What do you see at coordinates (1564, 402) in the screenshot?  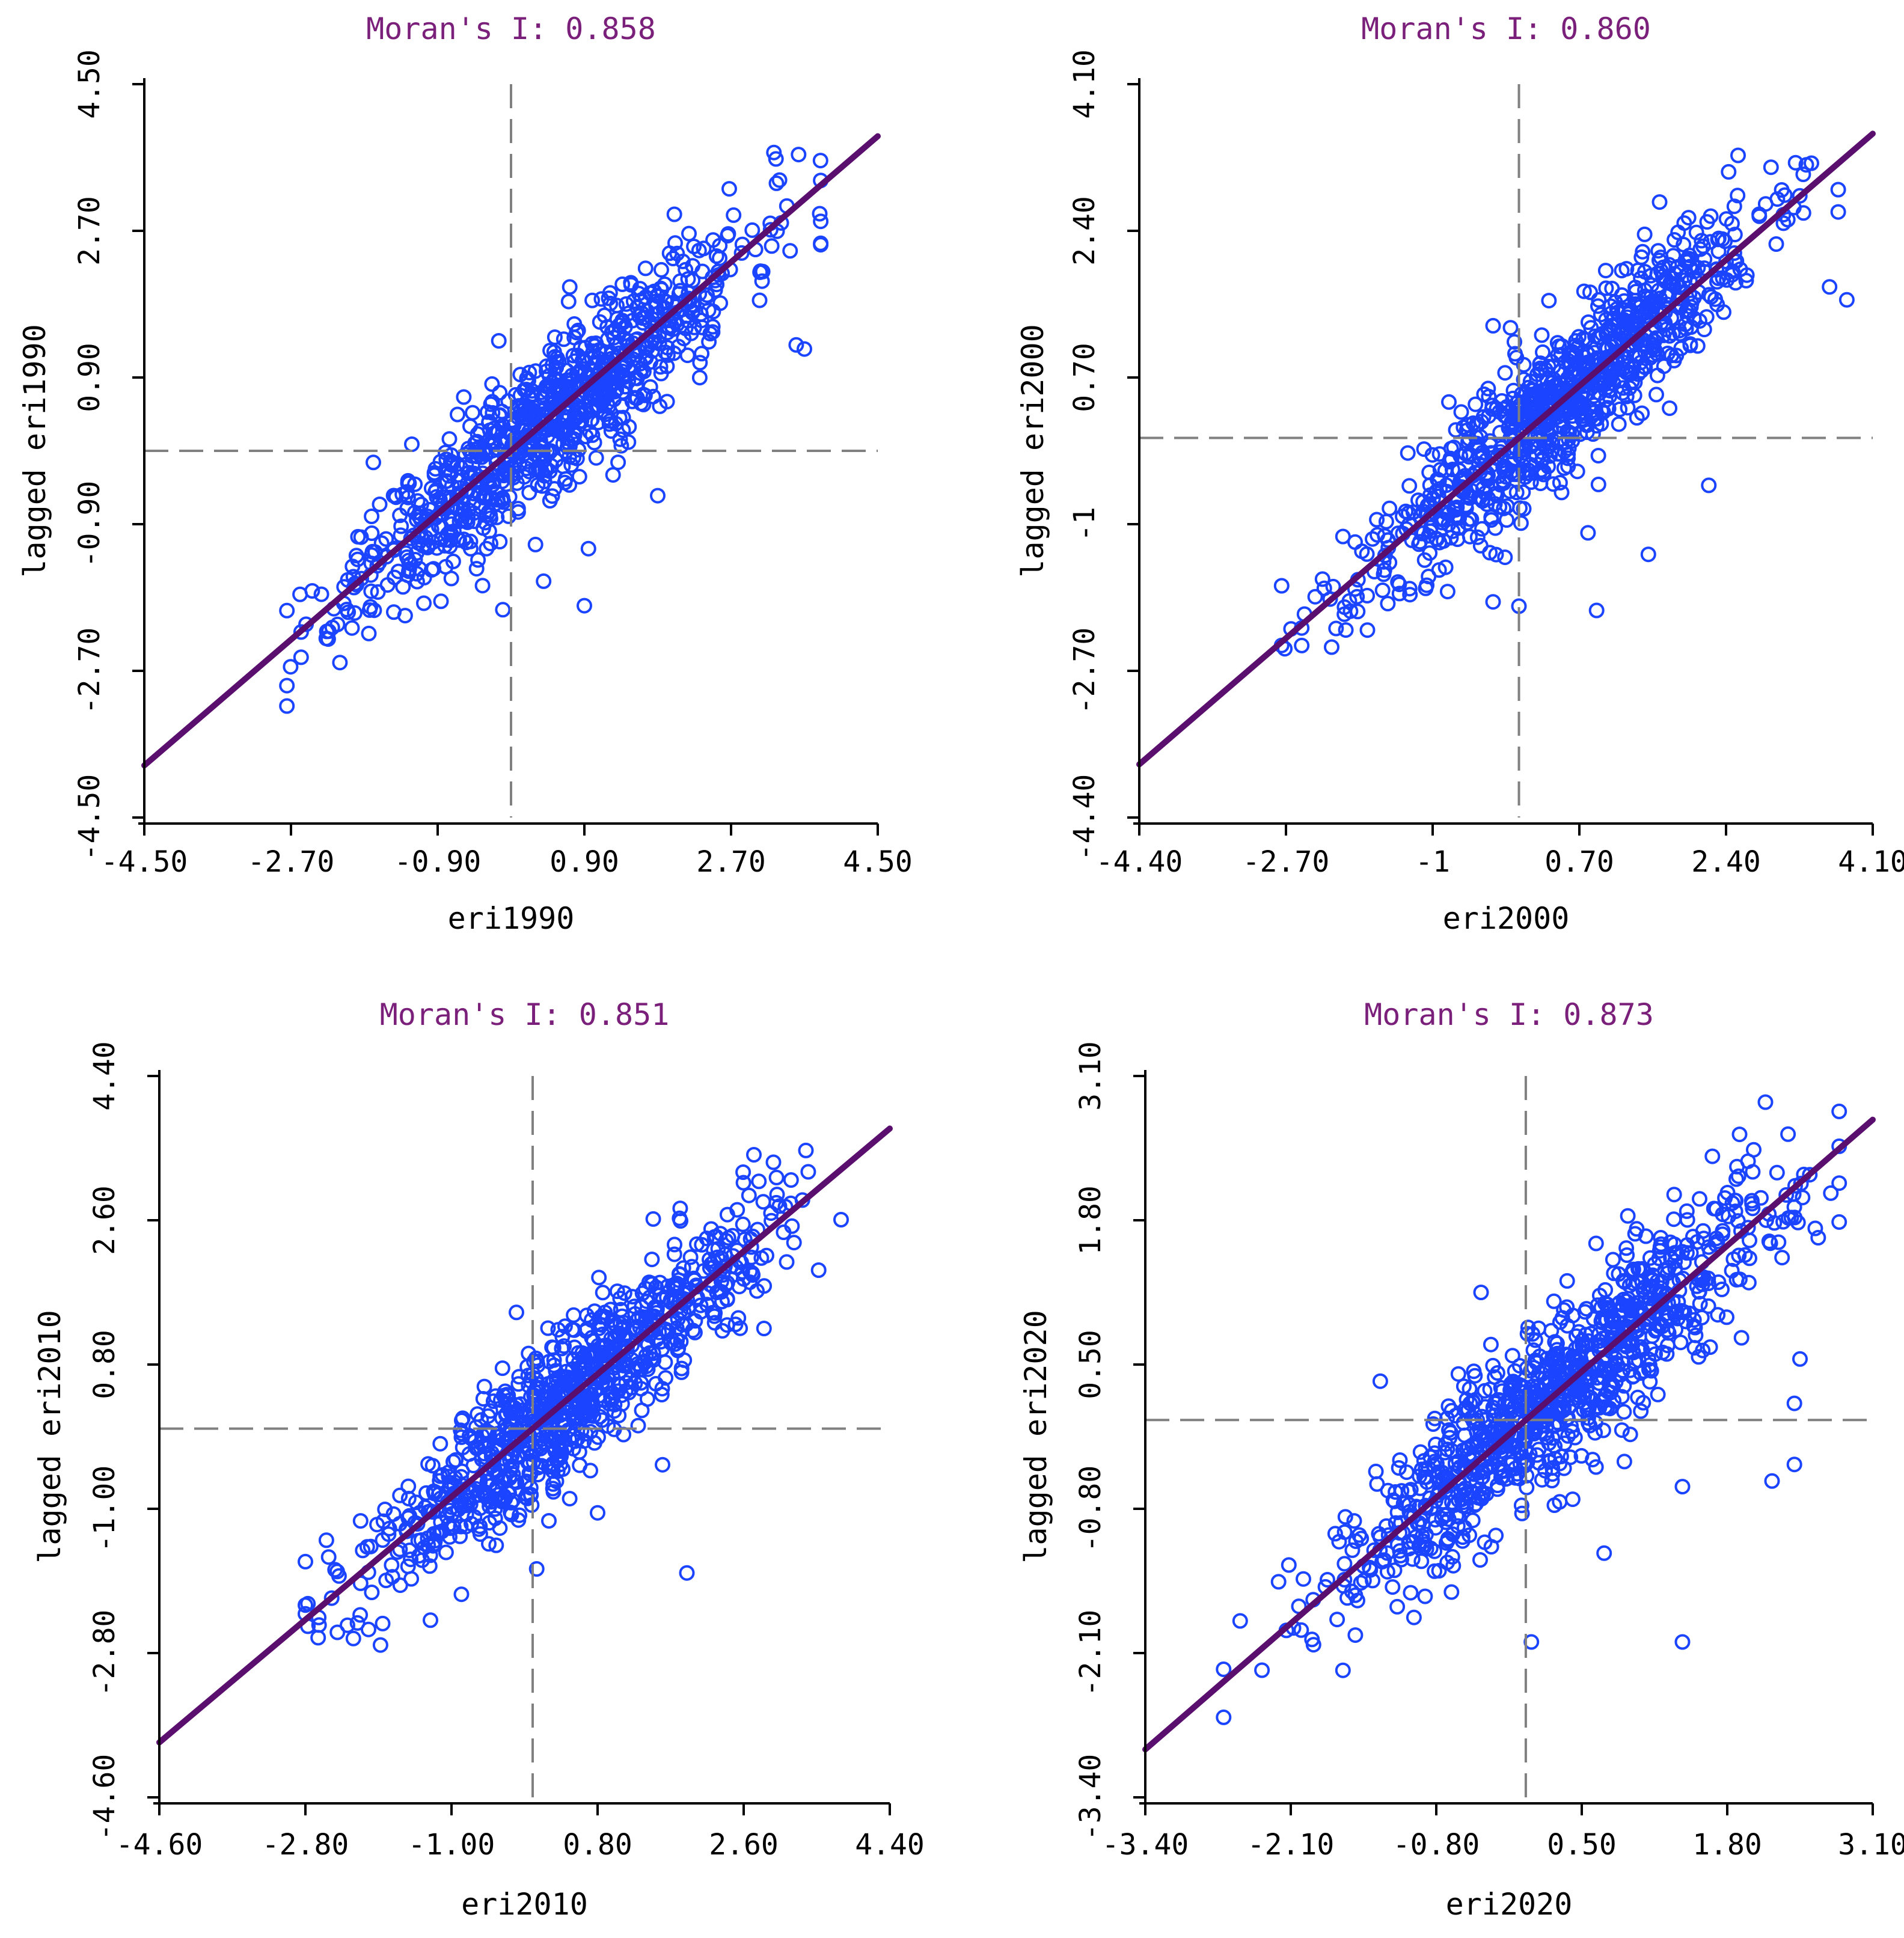 I see `data-points` at bounding box center [1564, 402].